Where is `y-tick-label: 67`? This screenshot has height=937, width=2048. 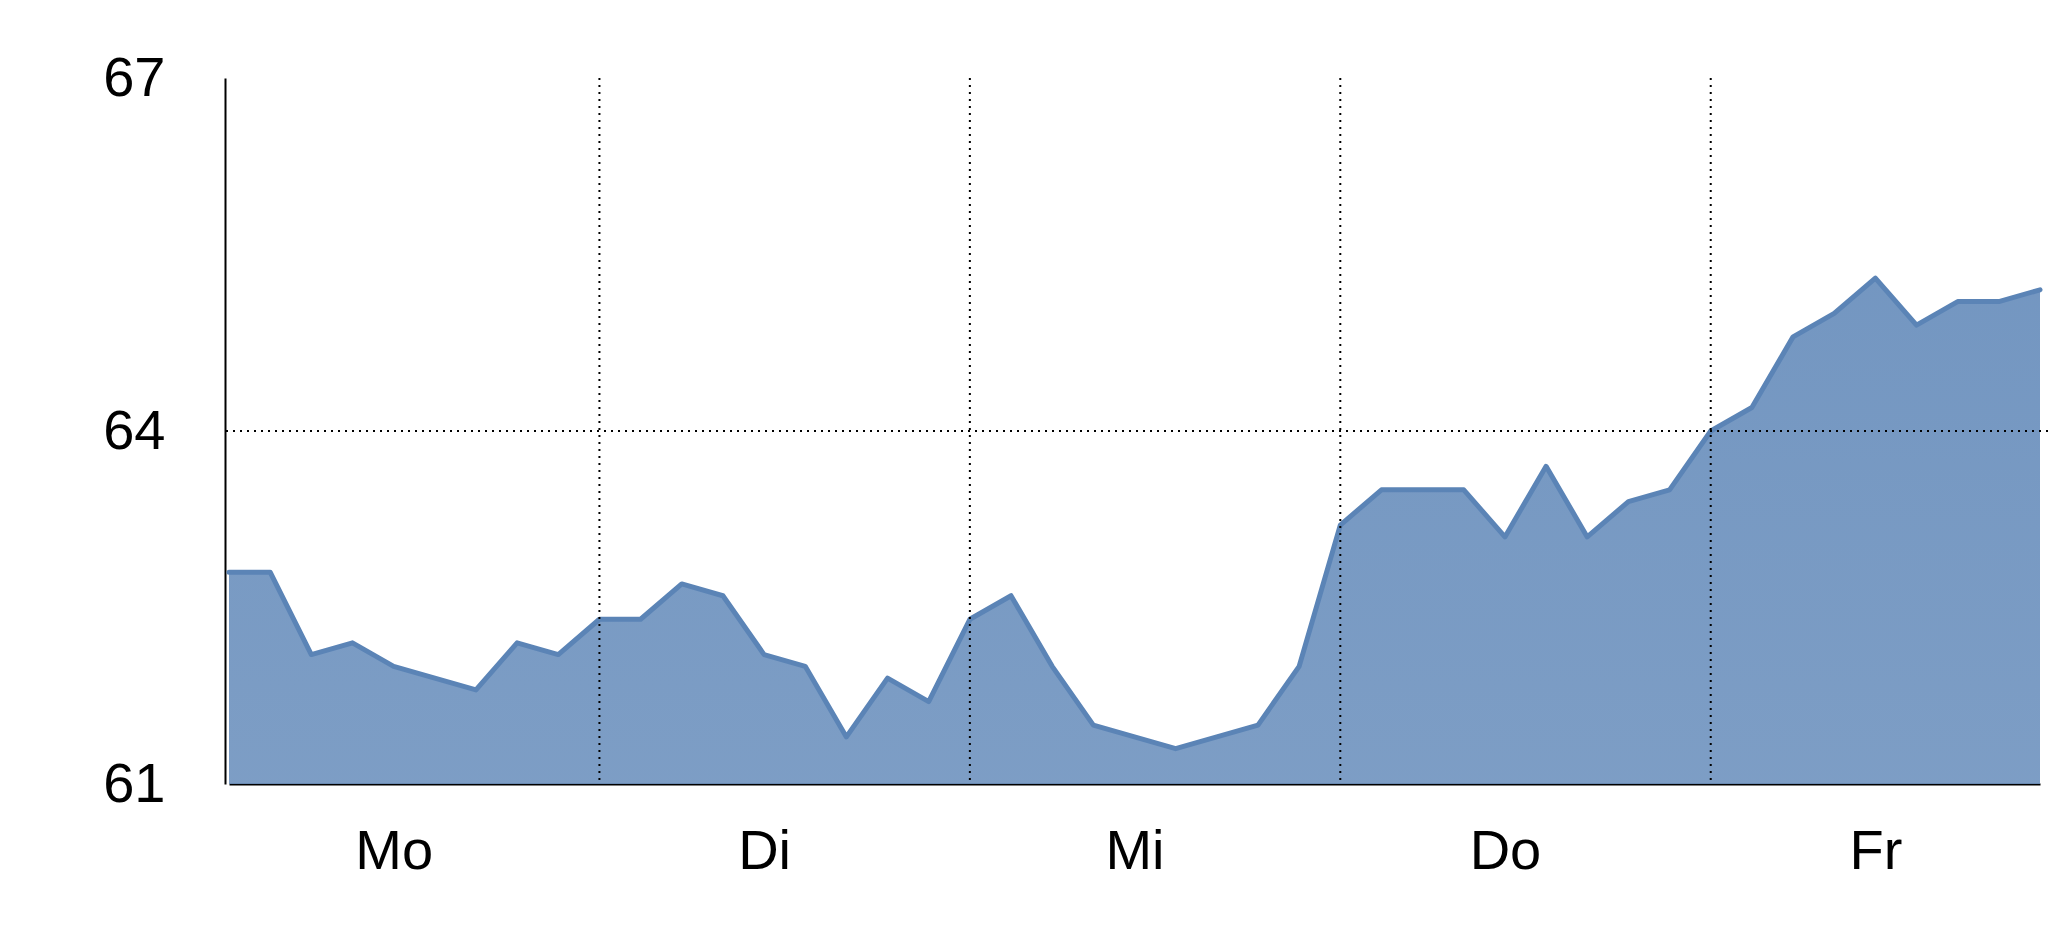
y-tick-label: 67 is located at coordinates (134, 76).